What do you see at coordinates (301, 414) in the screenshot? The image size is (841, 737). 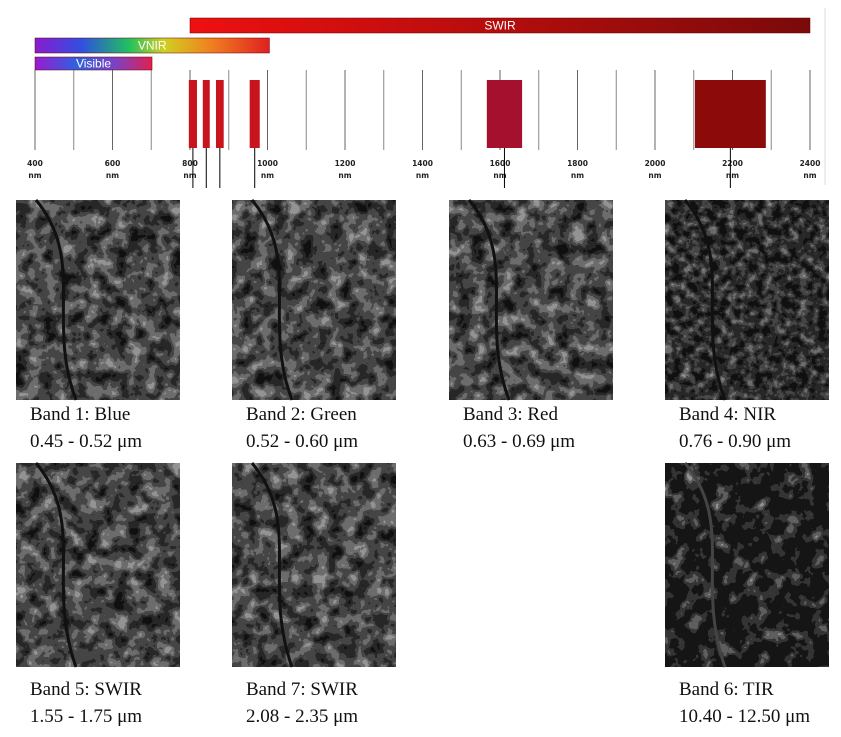 I see `band-name: Band 2: Green` at bounding box center [301, 414].